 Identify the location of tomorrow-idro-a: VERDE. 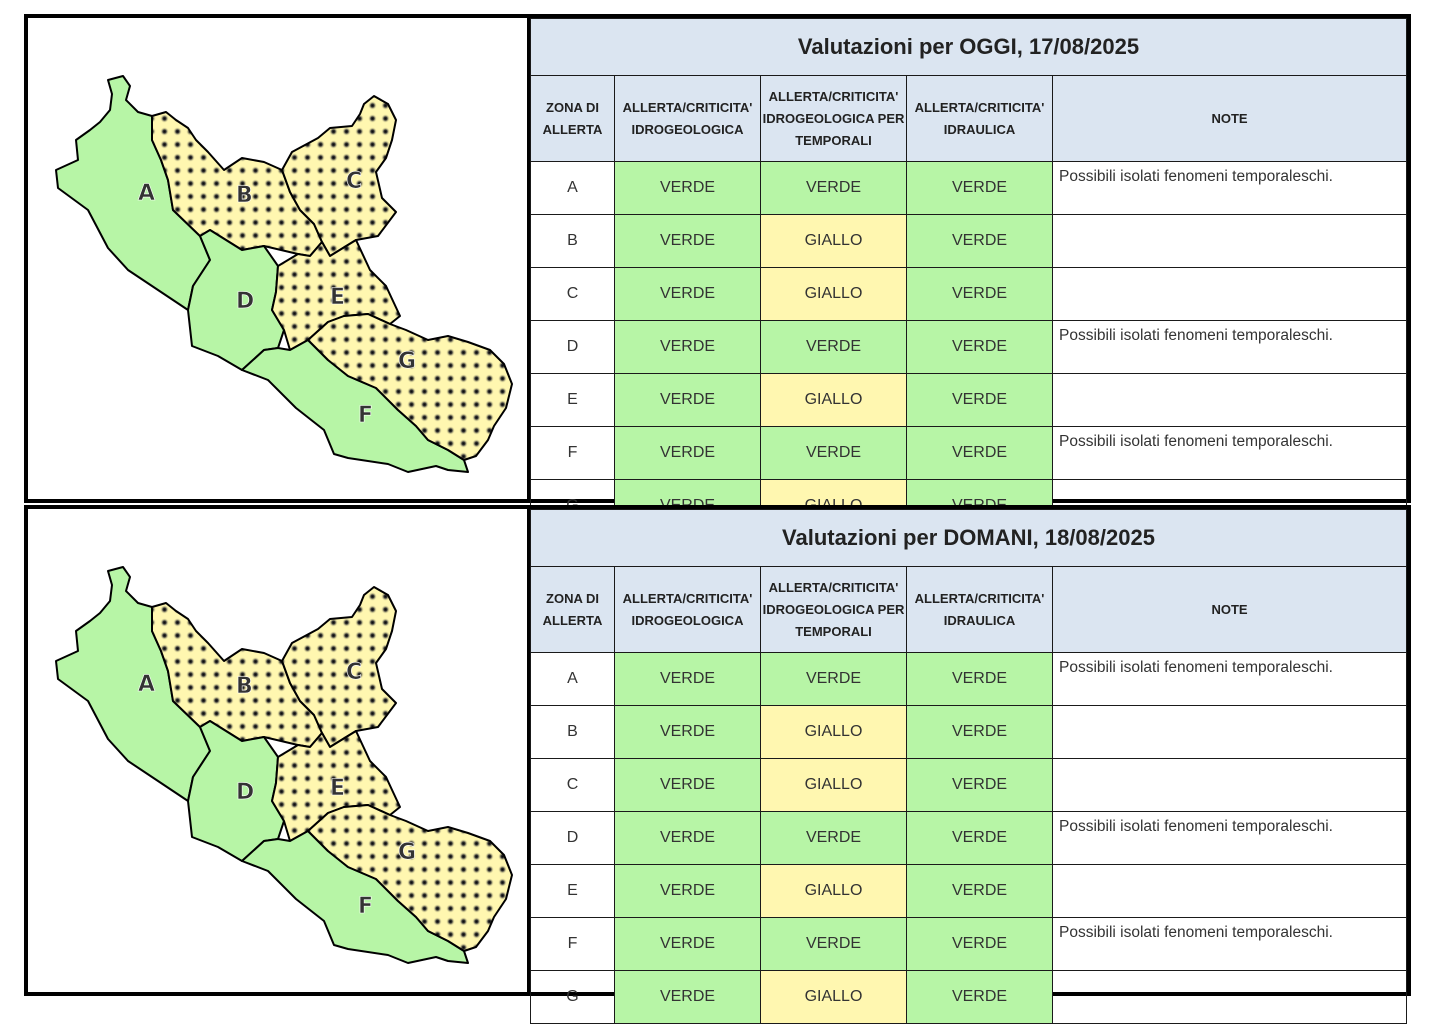
(687, 679).